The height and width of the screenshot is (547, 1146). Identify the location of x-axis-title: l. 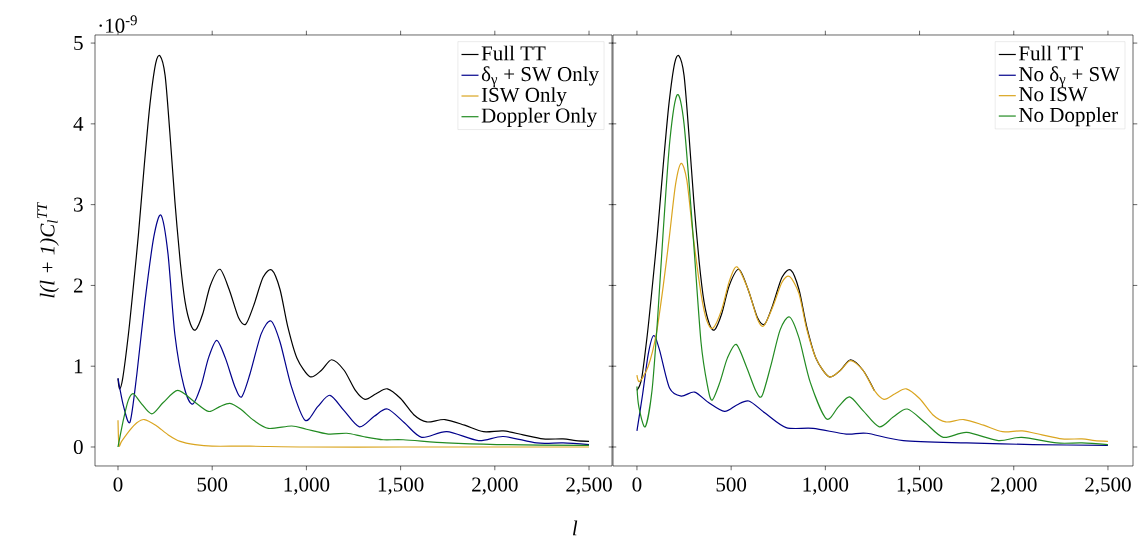
(575, 528).